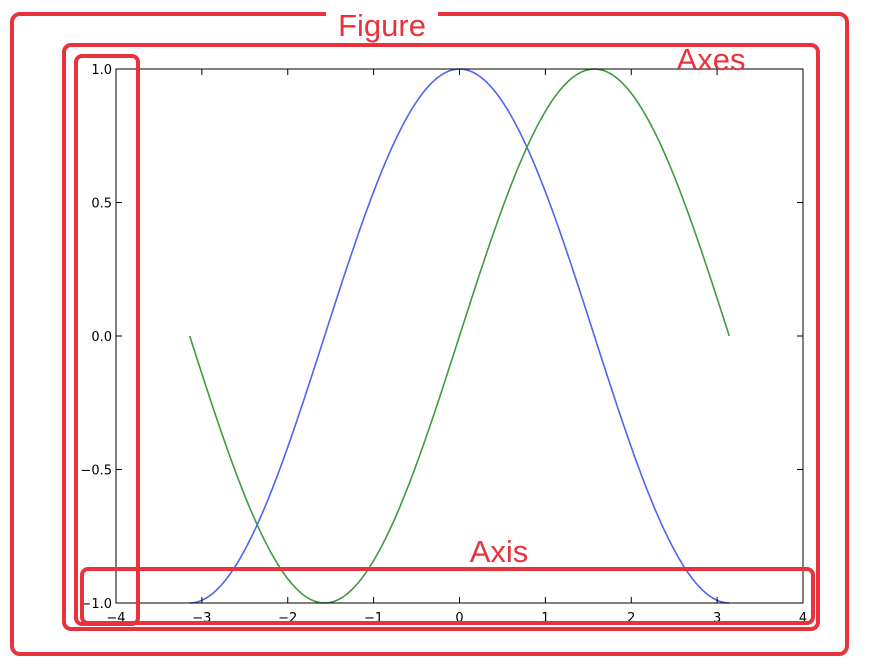  Describe the element at coordinates (545, 618) in the screenshot. I see `x-tick-label: 1` at that location.